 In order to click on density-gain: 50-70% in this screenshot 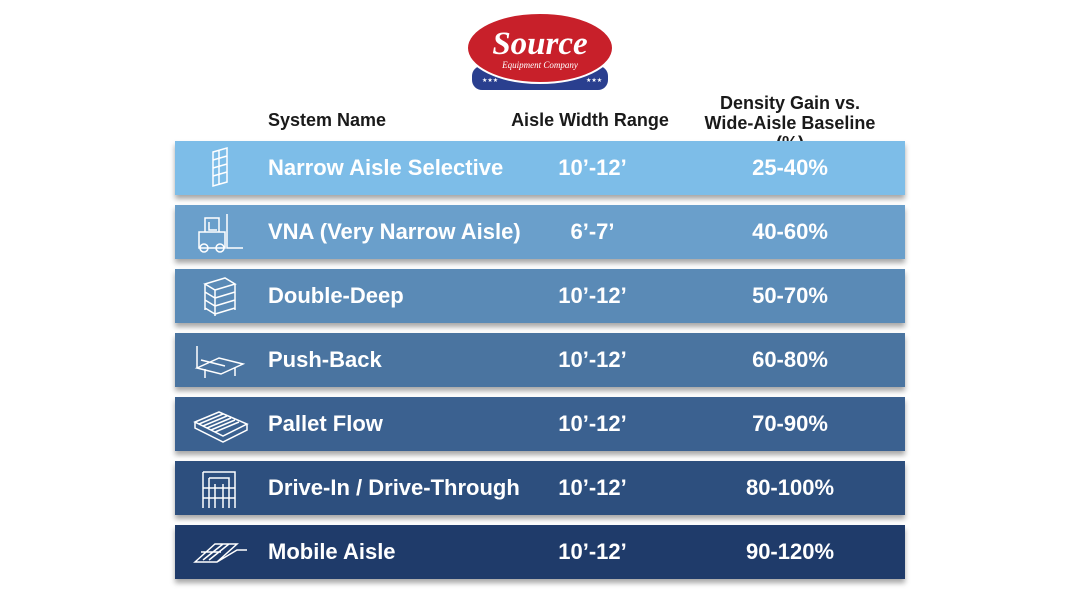, I will do `click(790, 295)`.